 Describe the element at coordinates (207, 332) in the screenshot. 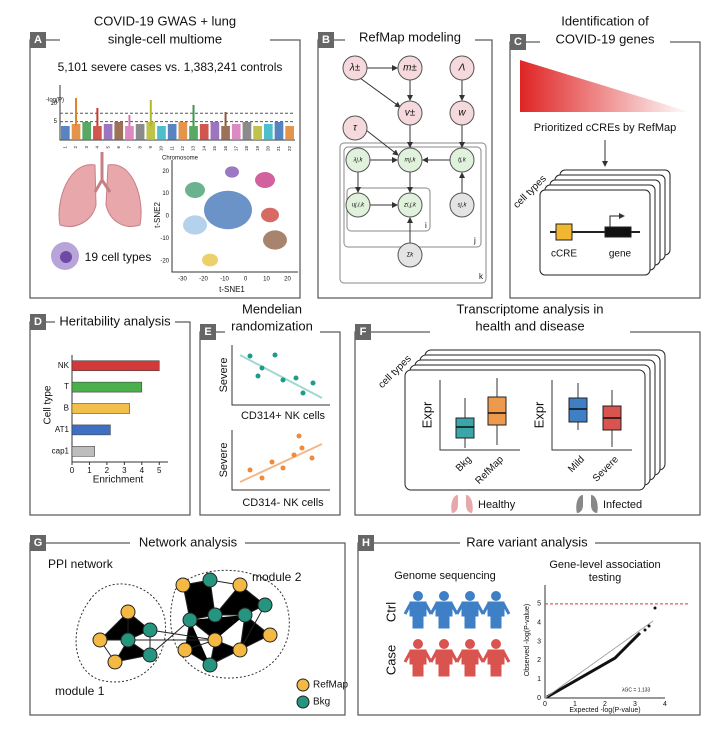

I see `panel-label: E` at that location.